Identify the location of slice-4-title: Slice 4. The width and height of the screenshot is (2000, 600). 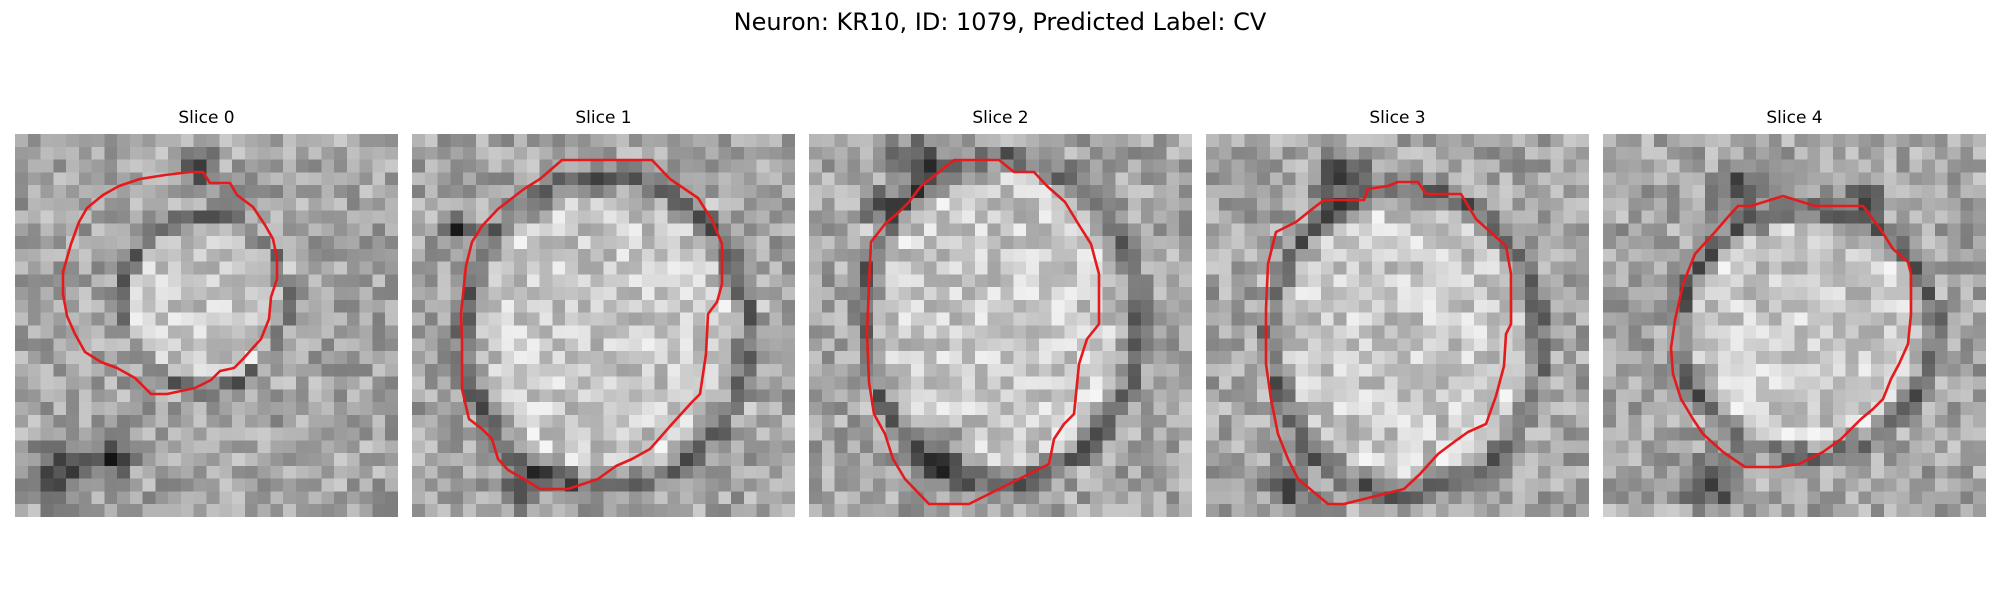
(1794, 118).